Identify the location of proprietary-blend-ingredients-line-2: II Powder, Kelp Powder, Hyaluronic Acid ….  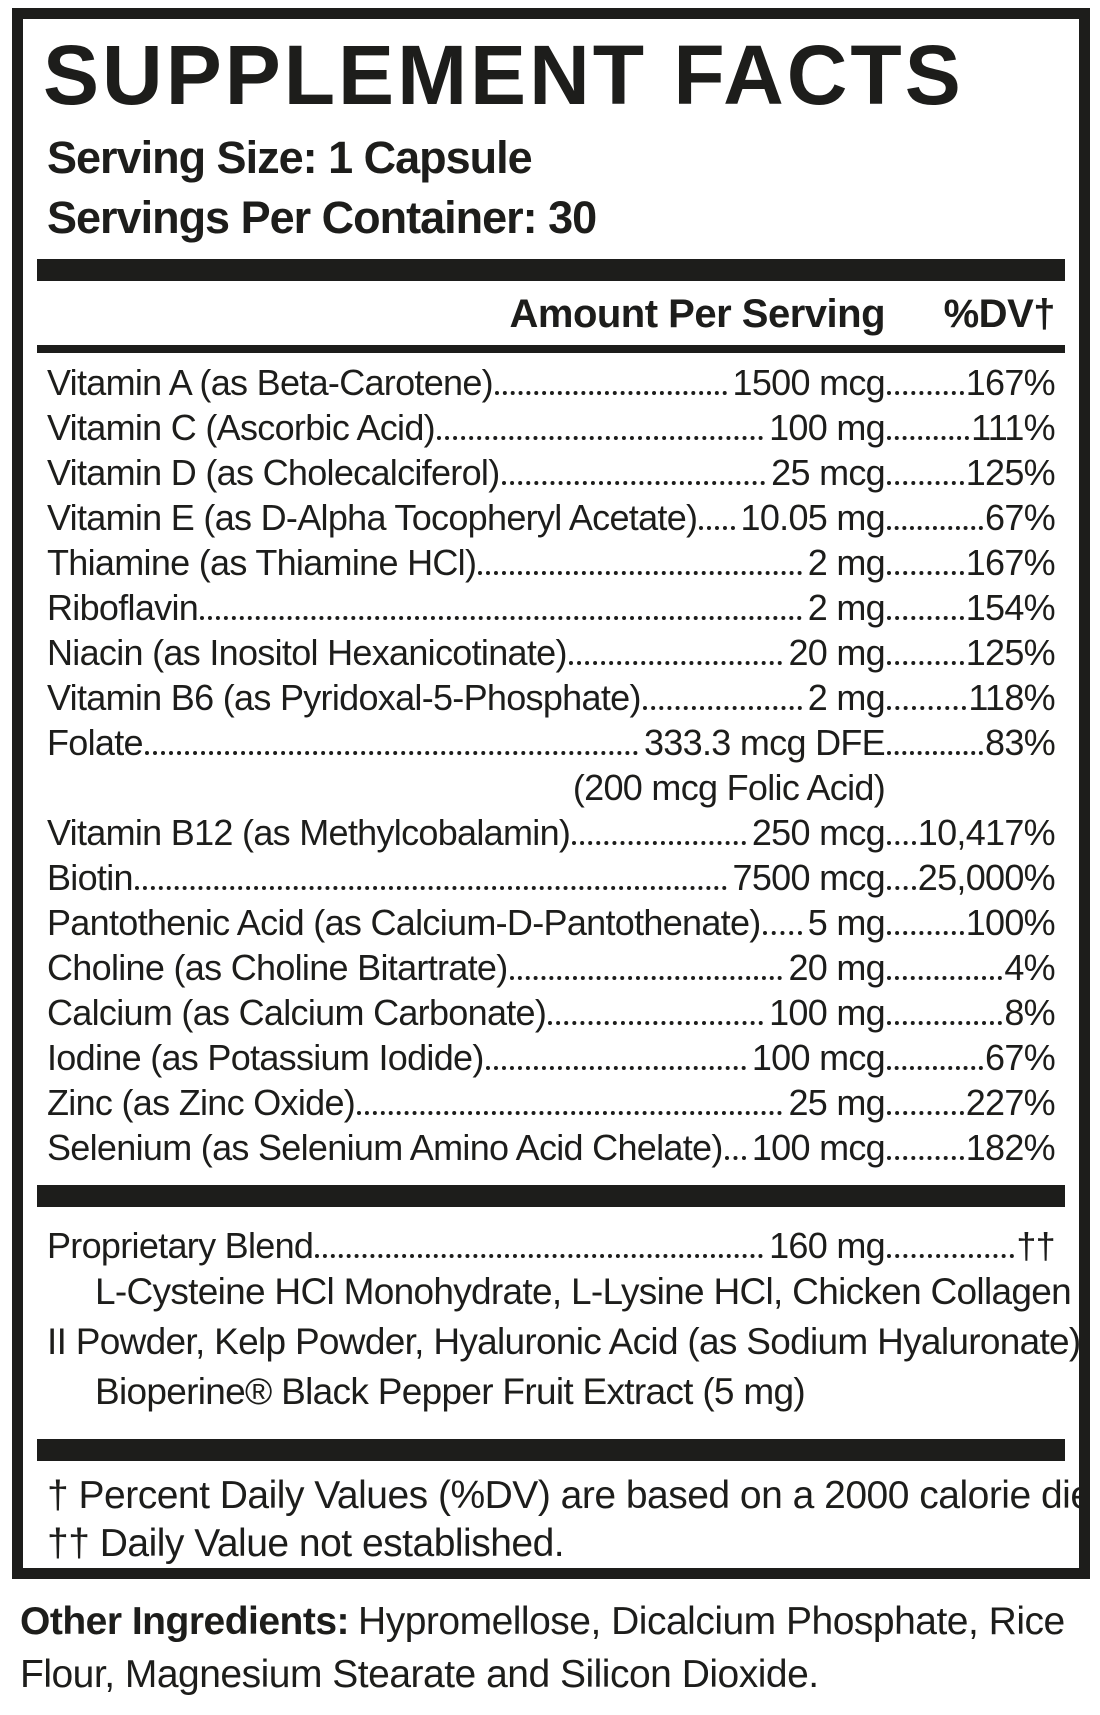
(568, 1341).